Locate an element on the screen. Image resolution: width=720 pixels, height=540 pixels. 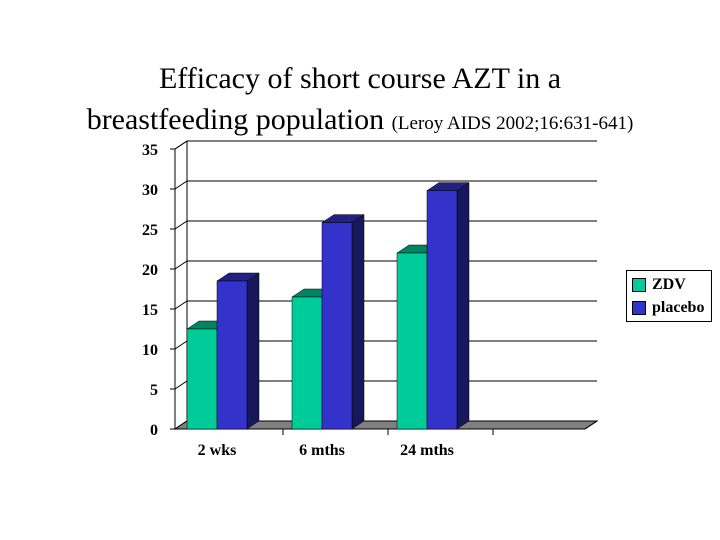
legend-item-zdv: ZDV is located at coordinates (659, 285).